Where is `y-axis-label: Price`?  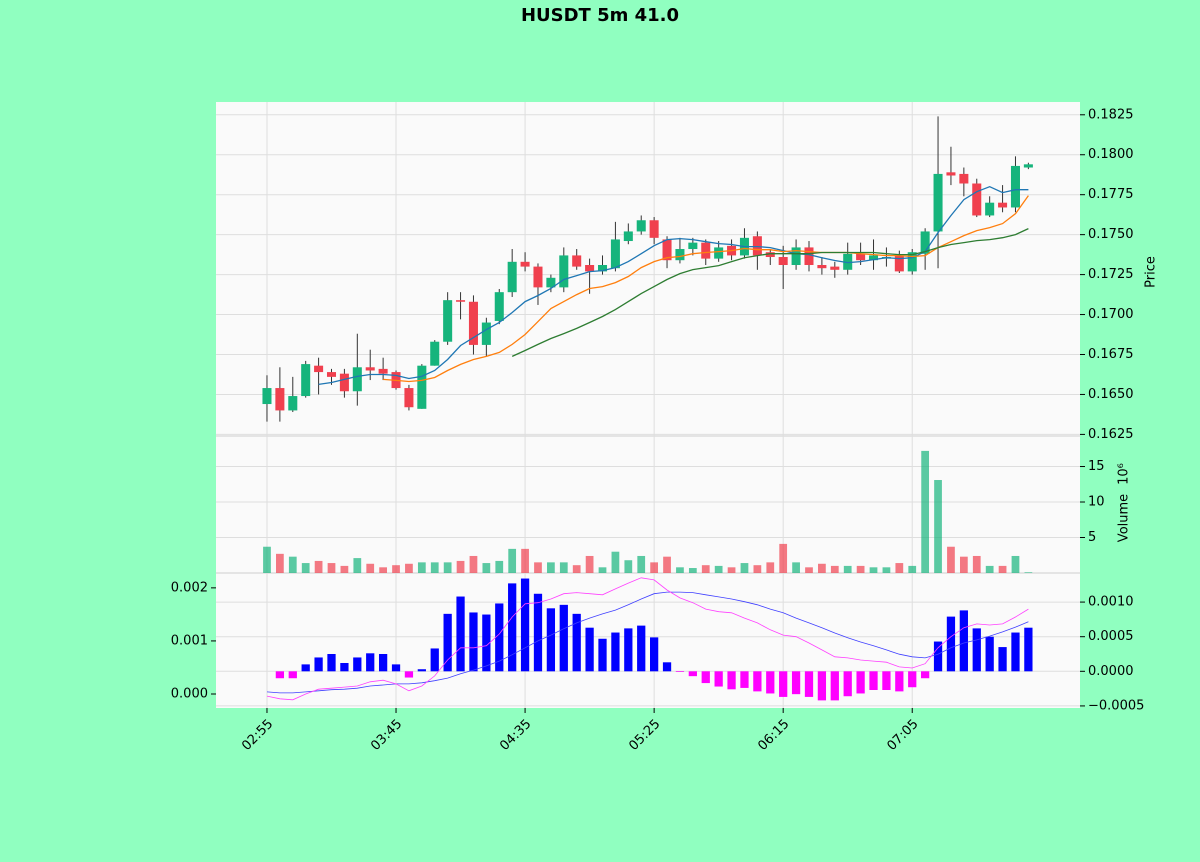 y-axis-label: Price is located at coordinates (1151, 272).